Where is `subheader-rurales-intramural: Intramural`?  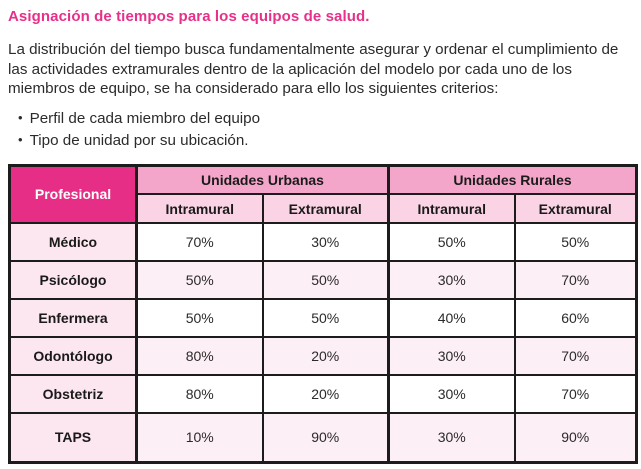 subheader-rurales-intramural: Intramural is located at coordinates (451, 208).